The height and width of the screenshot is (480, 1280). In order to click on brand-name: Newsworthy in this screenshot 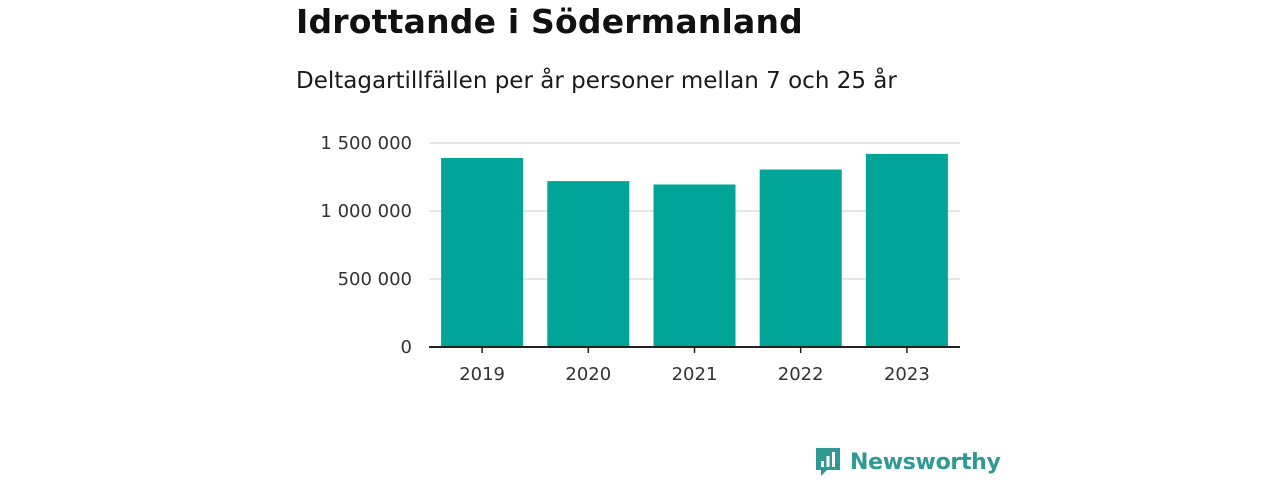, I will do `click(925, 462)`.